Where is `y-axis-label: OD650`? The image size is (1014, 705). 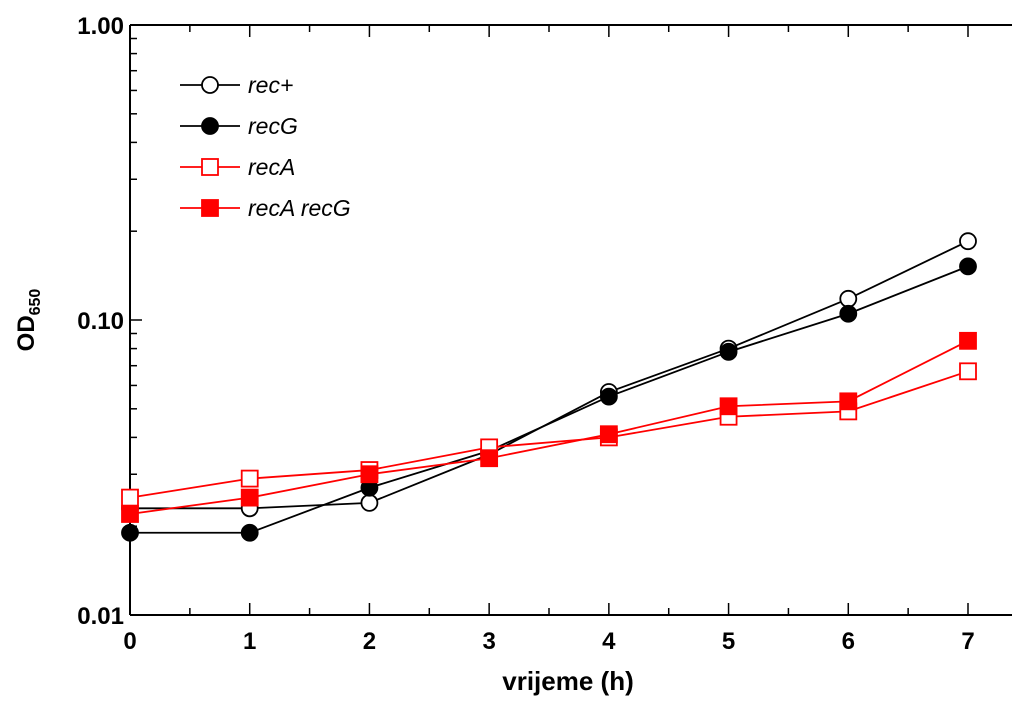 y-axis-label: OD650 is located at coordinates (28, 320).